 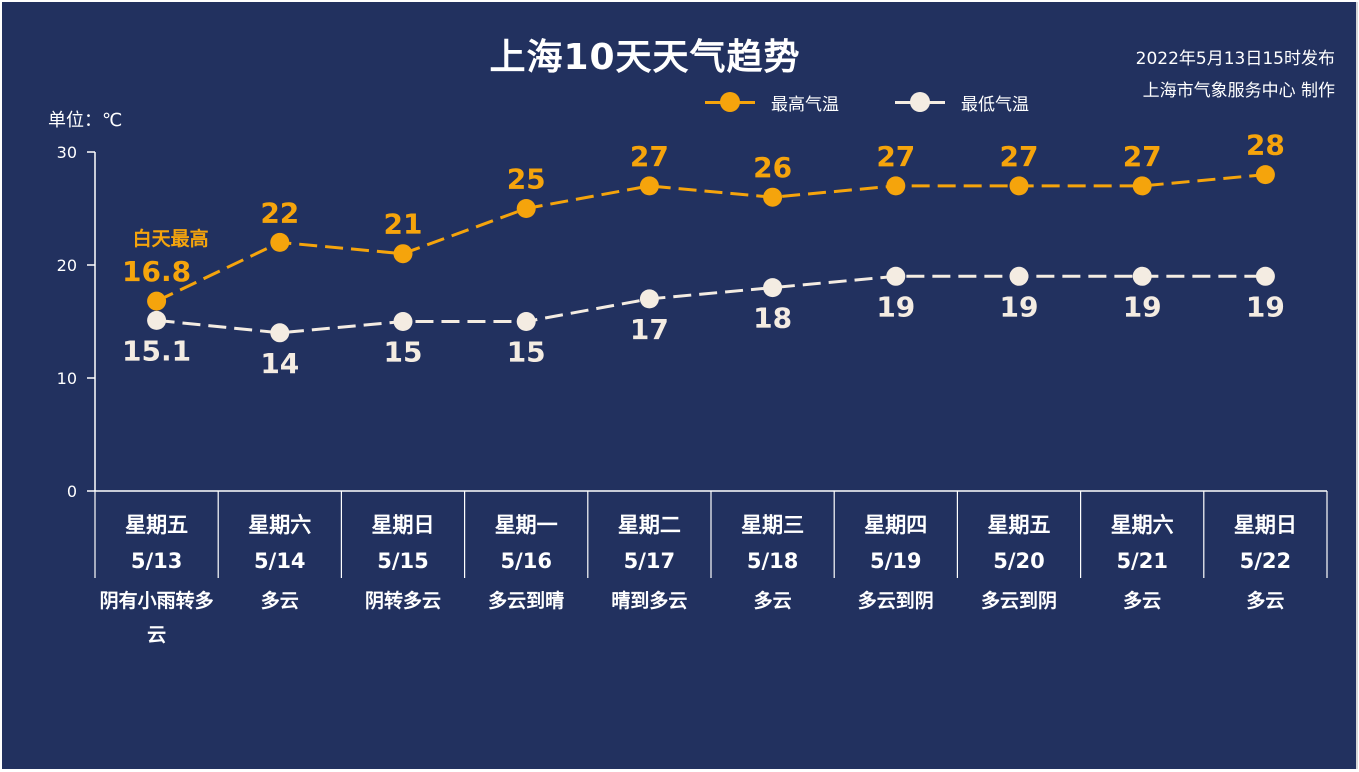 I want to click on unit-label: 单位：℃, so click(x=85, y=120).